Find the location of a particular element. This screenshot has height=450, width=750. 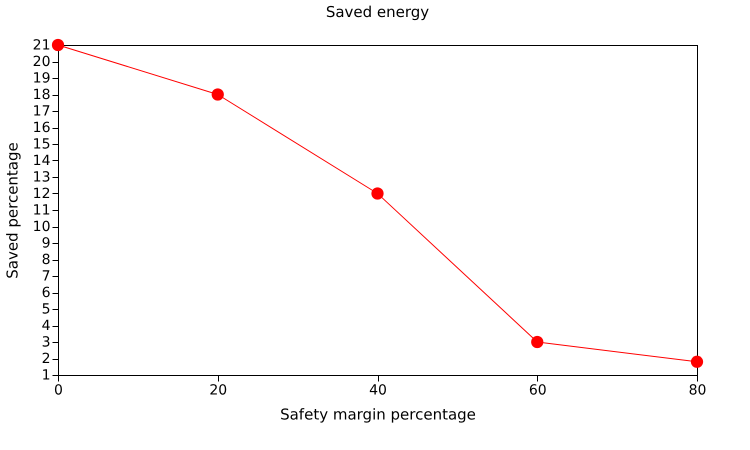

y-tick-label: 8 is located at coordinates (46, 260).